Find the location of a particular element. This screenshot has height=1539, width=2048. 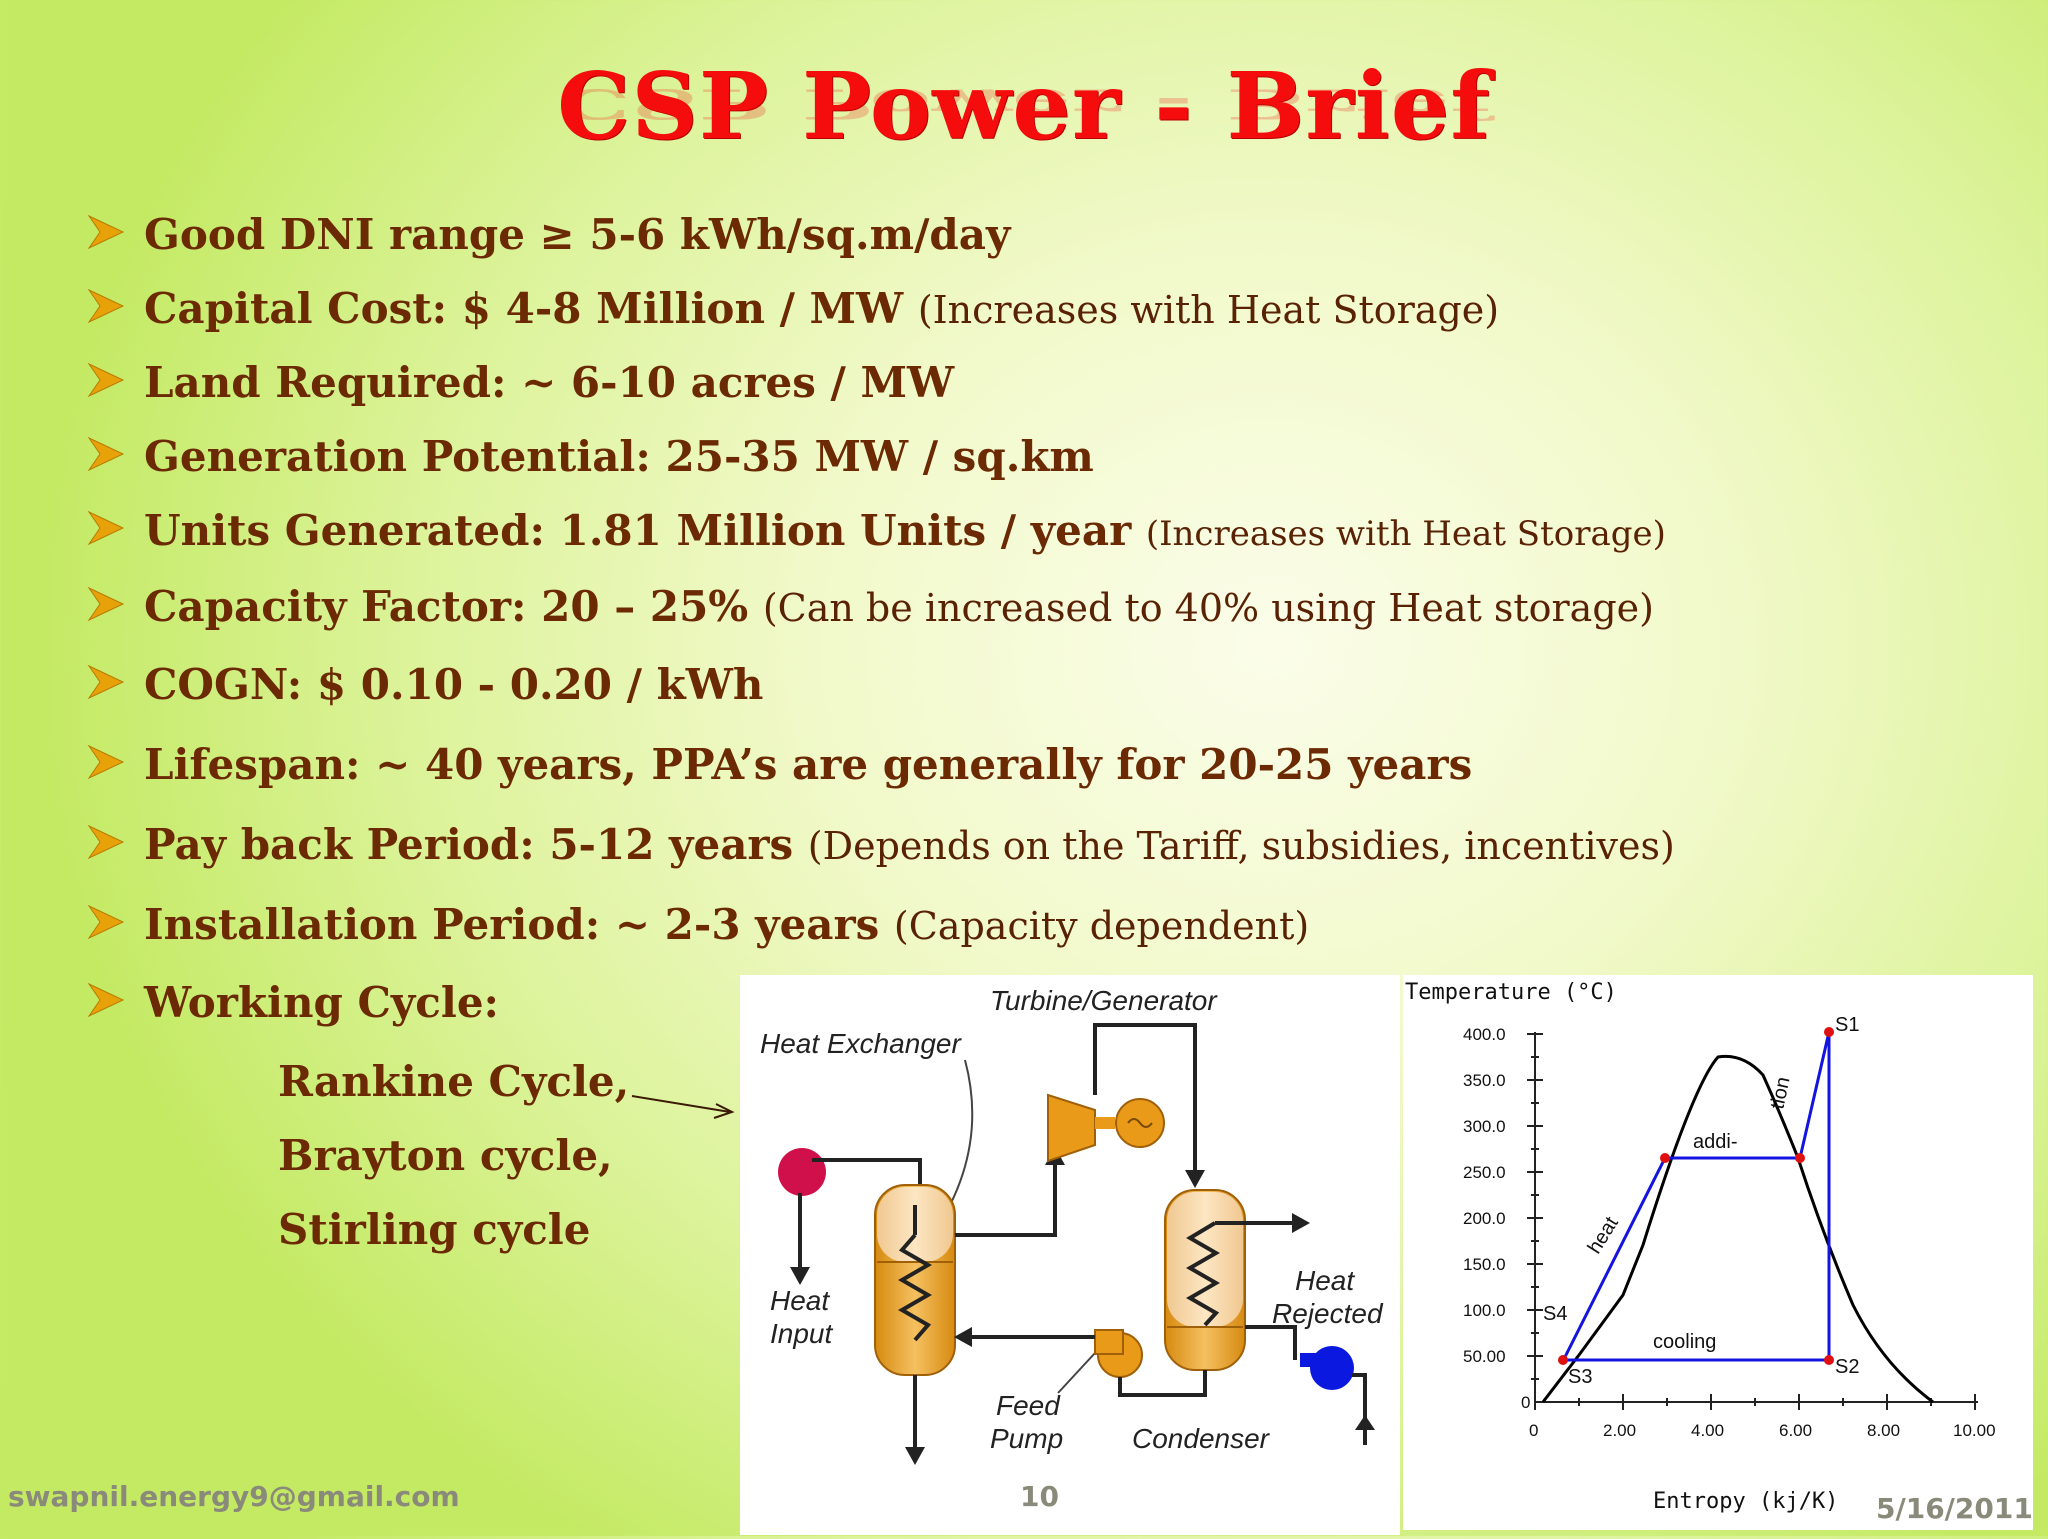

ts-xtick: 10.00 is located at coordinates (1974, 1430).